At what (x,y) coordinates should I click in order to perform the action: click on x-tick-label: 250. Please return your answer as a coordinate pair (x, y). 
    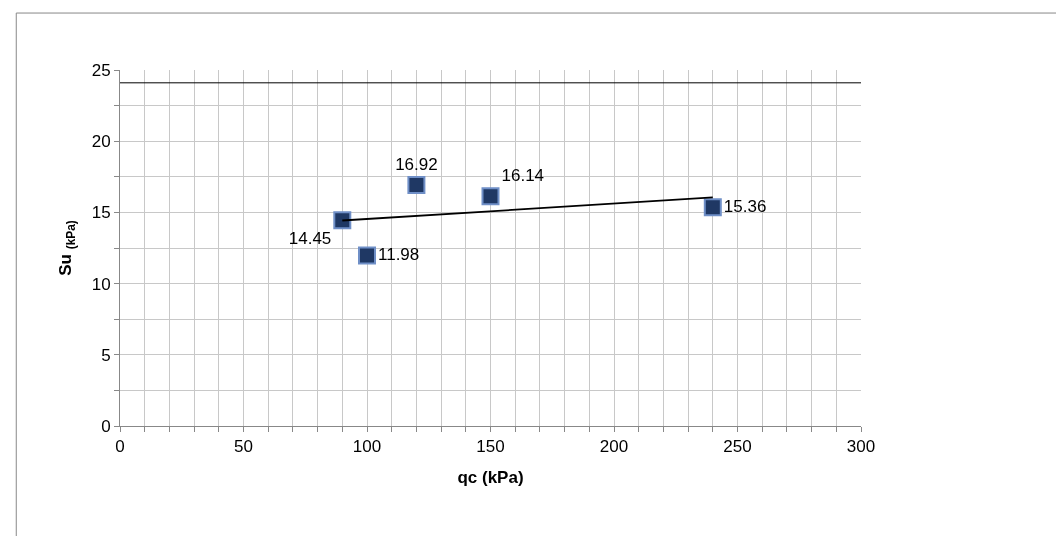
    Looking at the image, I should click on (737, 447).